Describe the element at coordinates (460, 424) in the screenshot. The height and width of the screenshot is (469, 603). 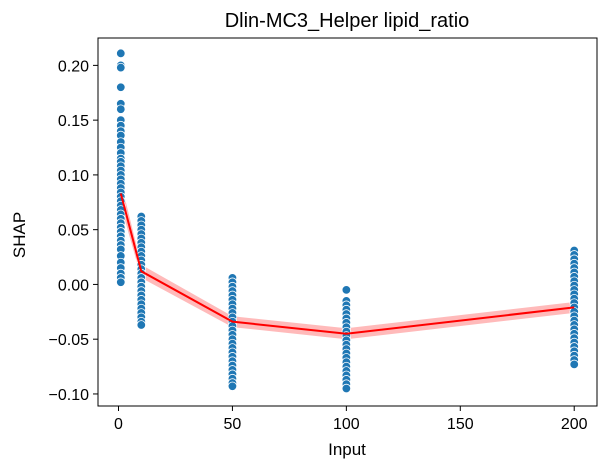
I see `x-tick-label: 150` at that location.